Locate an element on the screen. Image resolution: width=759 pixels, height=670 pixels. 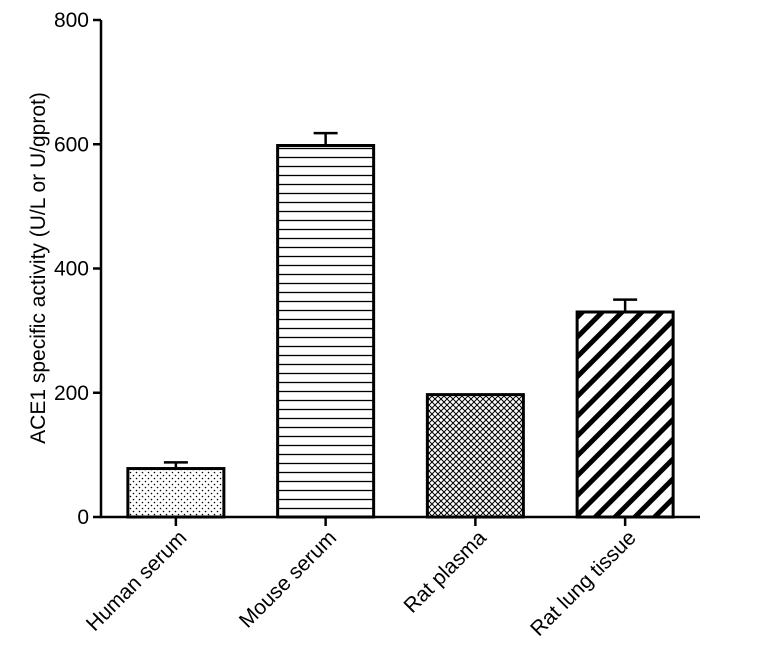
y-axis-label: ACE1 specific activity (U/L or U/gprot) is located at coordinates (38, 268).